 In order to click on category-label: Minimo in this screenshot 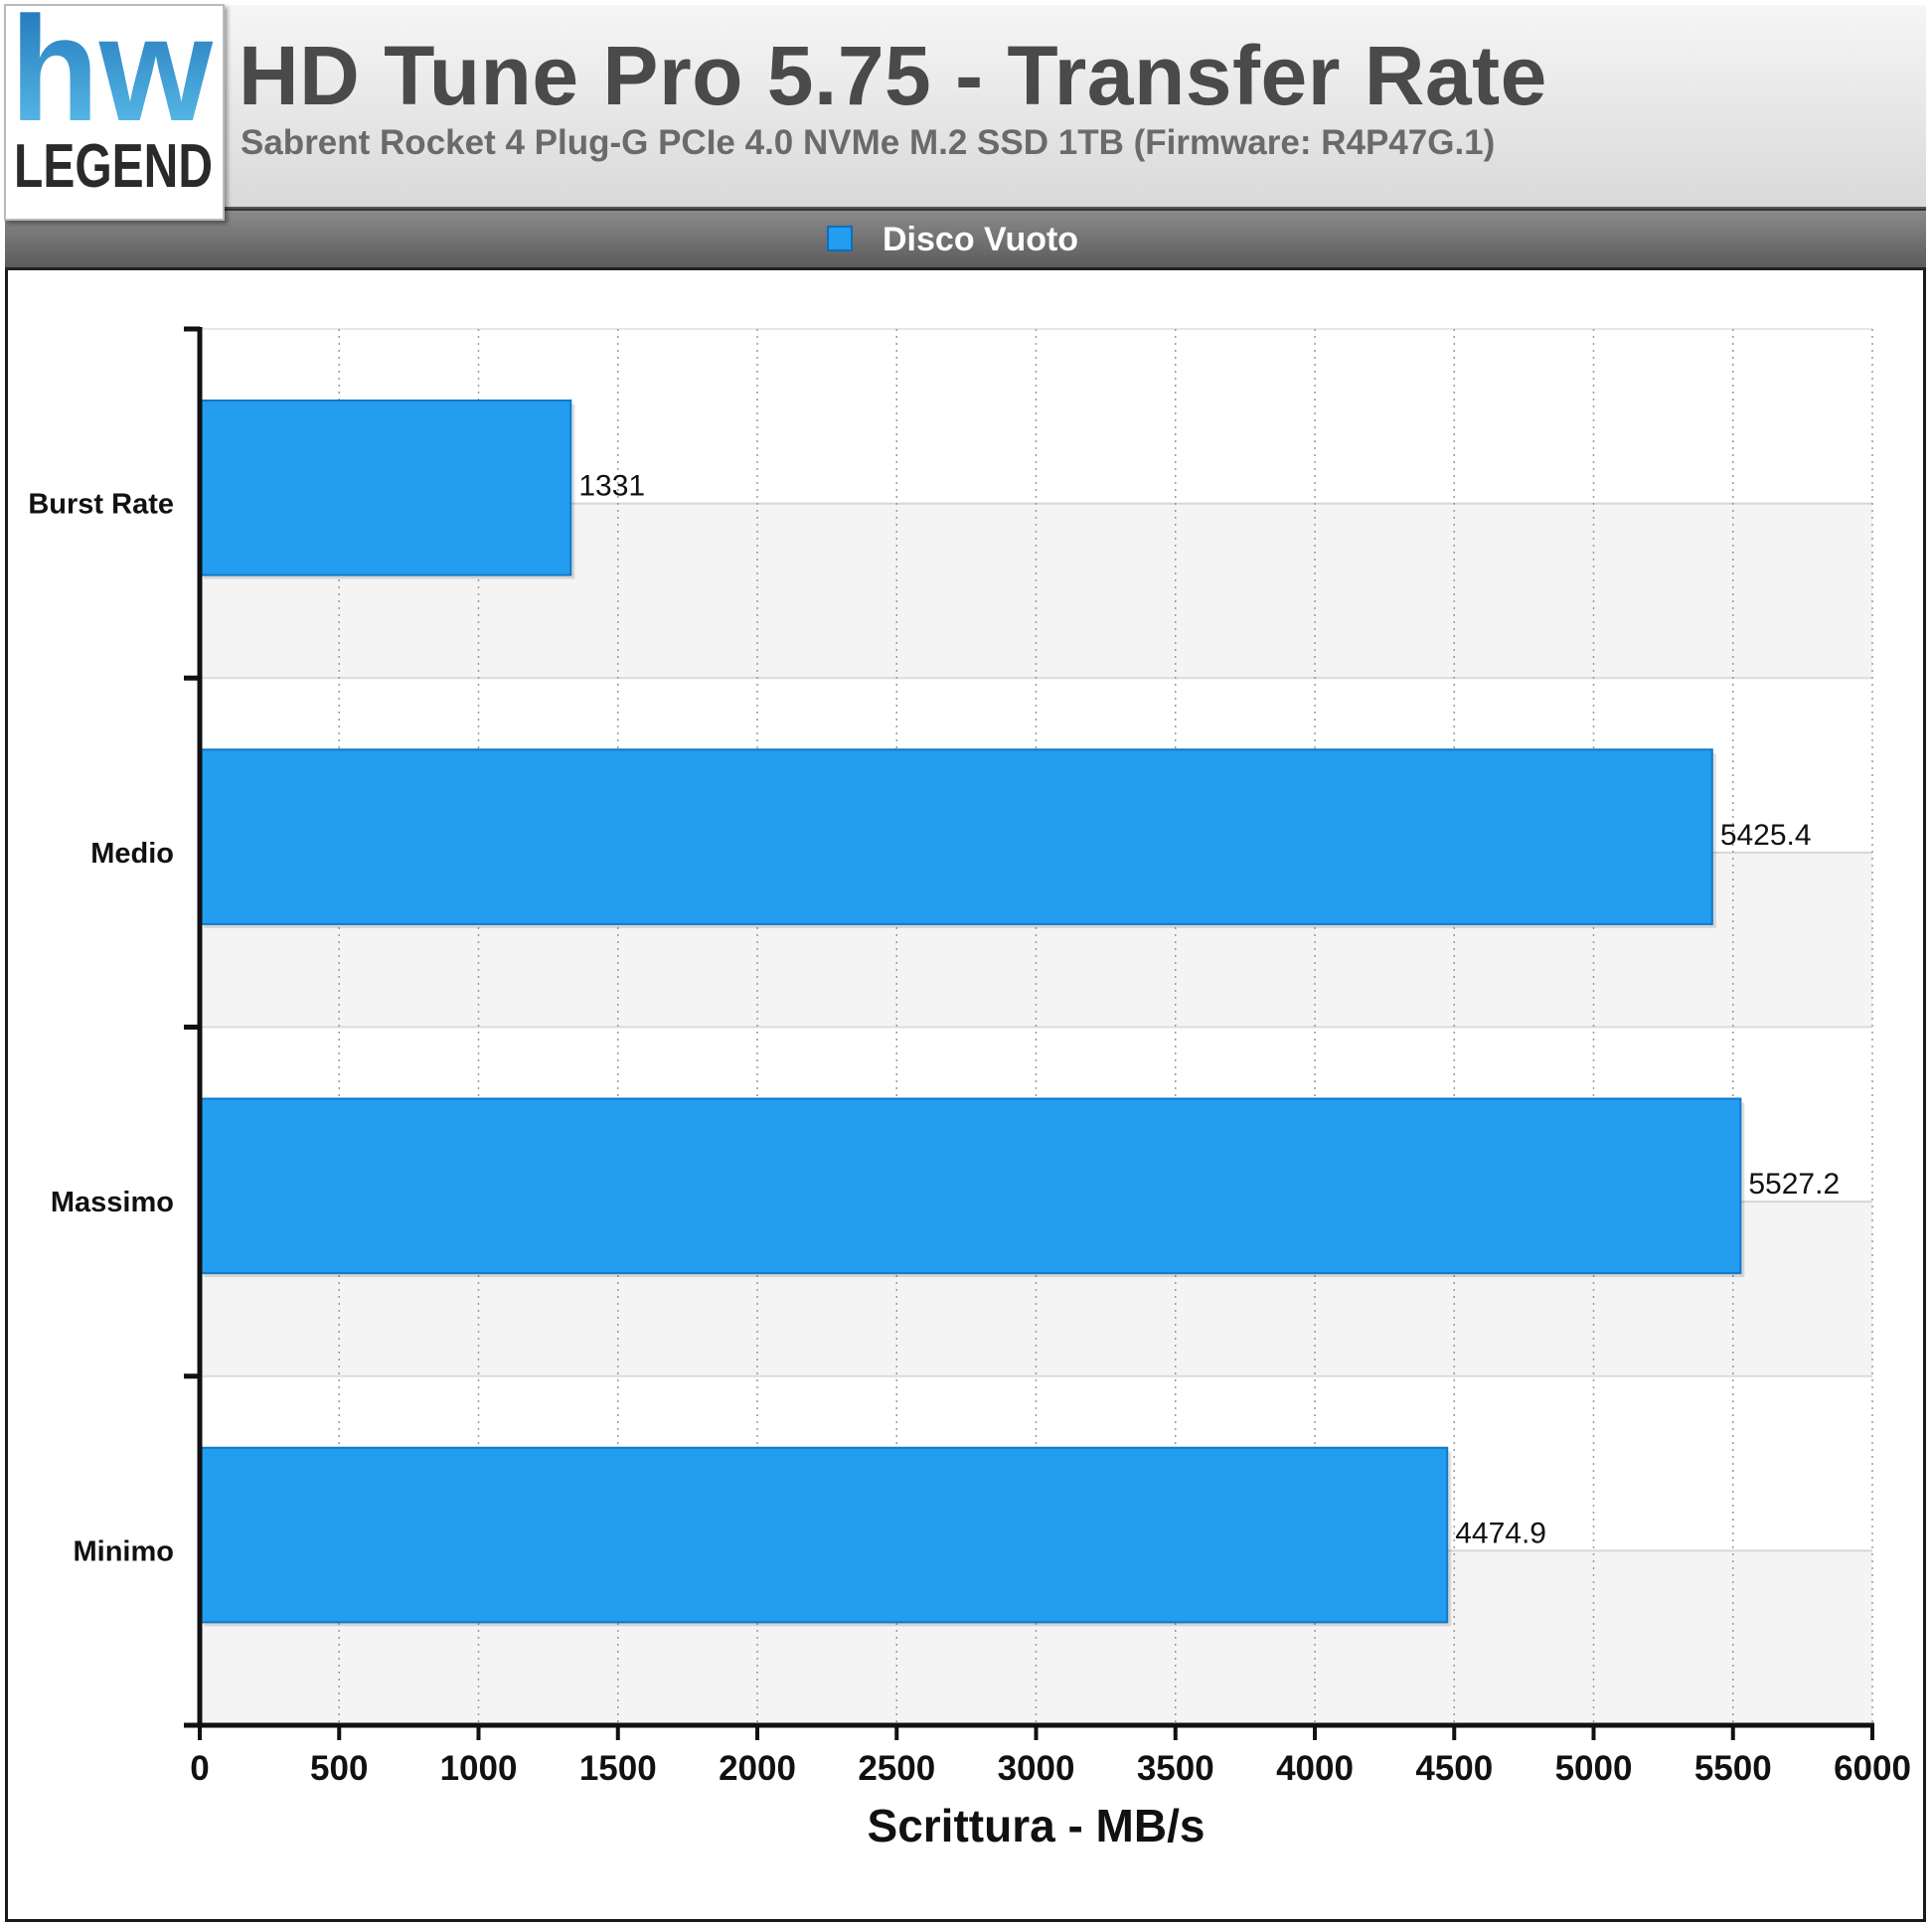, I will do `click(124, 1551)`.